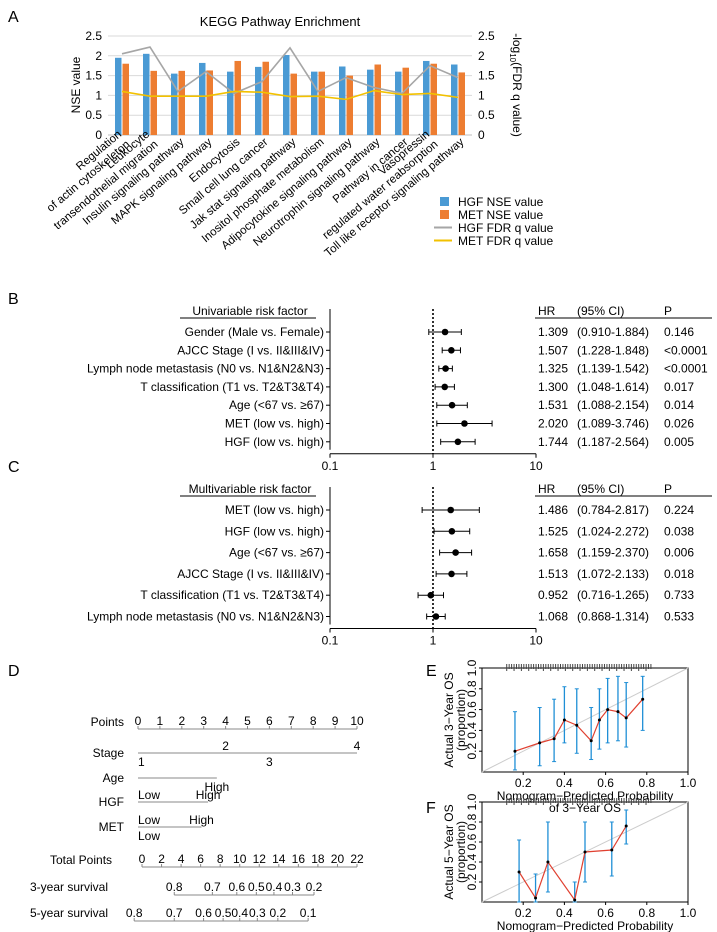  What do you see at coordinates (547, 489) in the screenshot?
I see `header-hr: HR` at bounding box center [547, 489].